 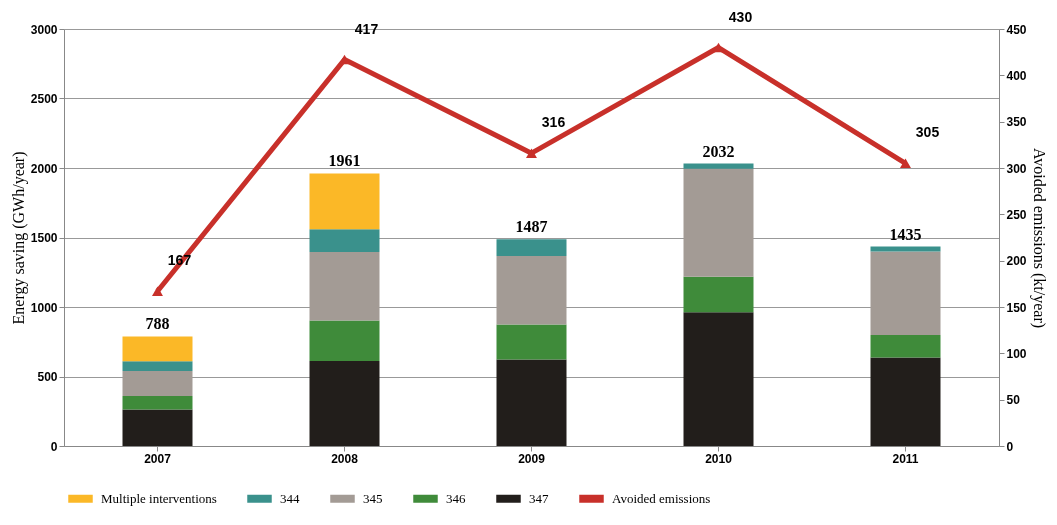 I want to click on y2-tick-label: 450, so click(x=1016, y=29).